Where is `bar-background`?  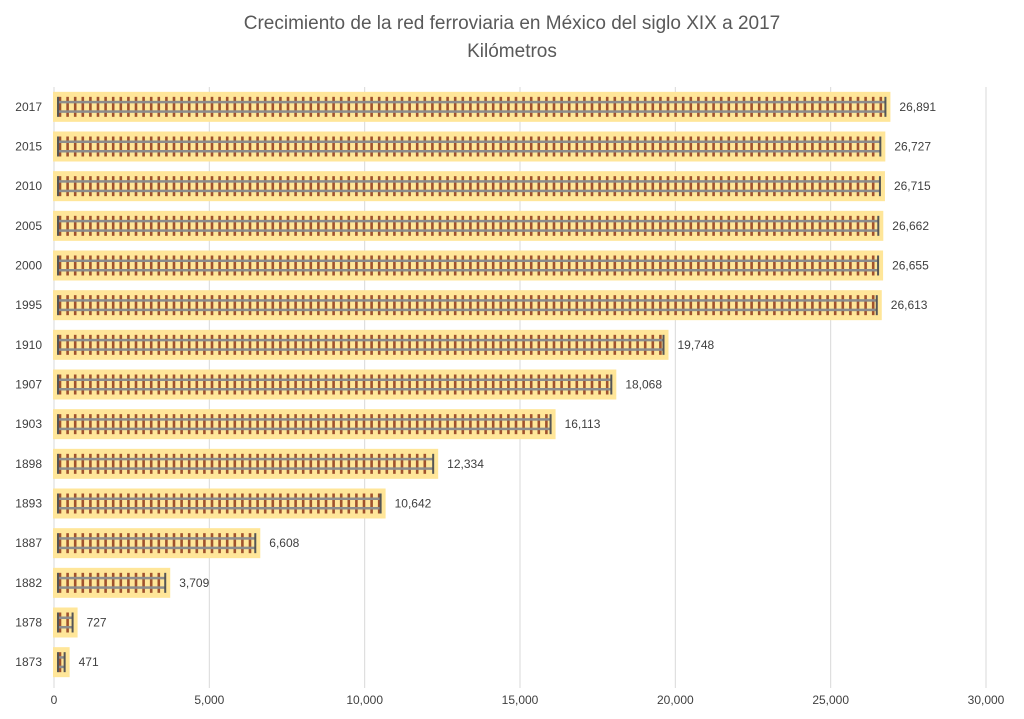 bar-background is located at coordinates (246, 463).